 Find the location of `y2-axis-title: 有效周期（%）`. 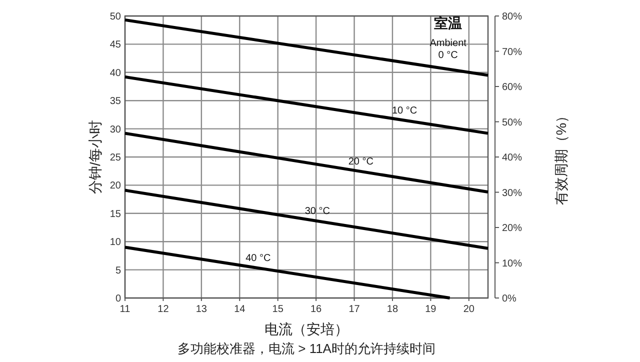

y2-axis-title: 有效周期（%） is located at coordinates (561, 157).